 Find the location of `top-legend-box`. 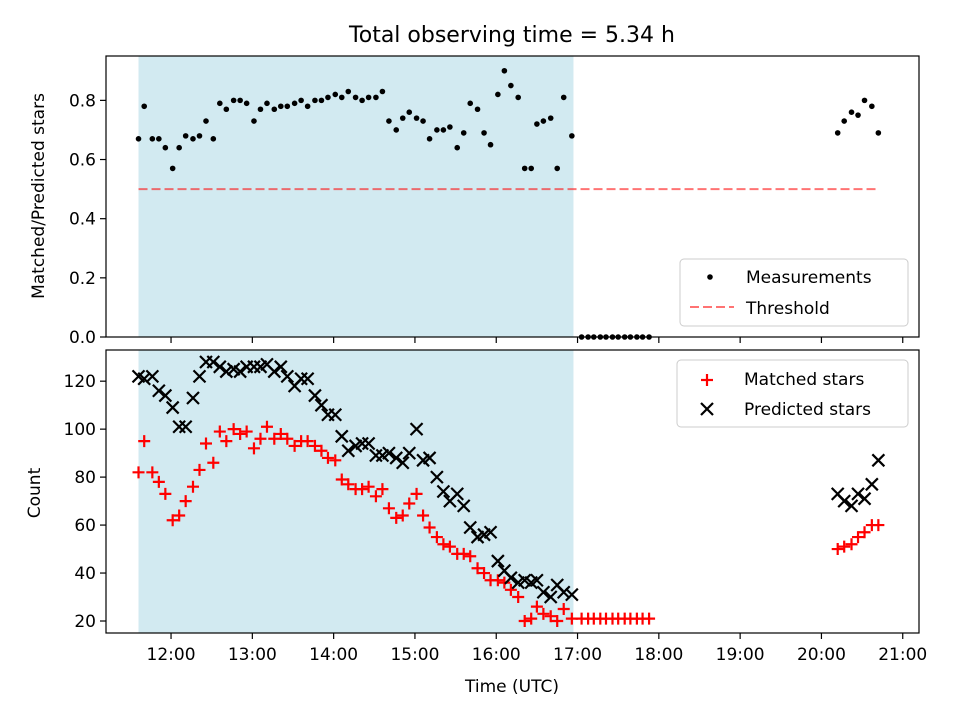

top-legend-box is located at coordinates (794, 292).